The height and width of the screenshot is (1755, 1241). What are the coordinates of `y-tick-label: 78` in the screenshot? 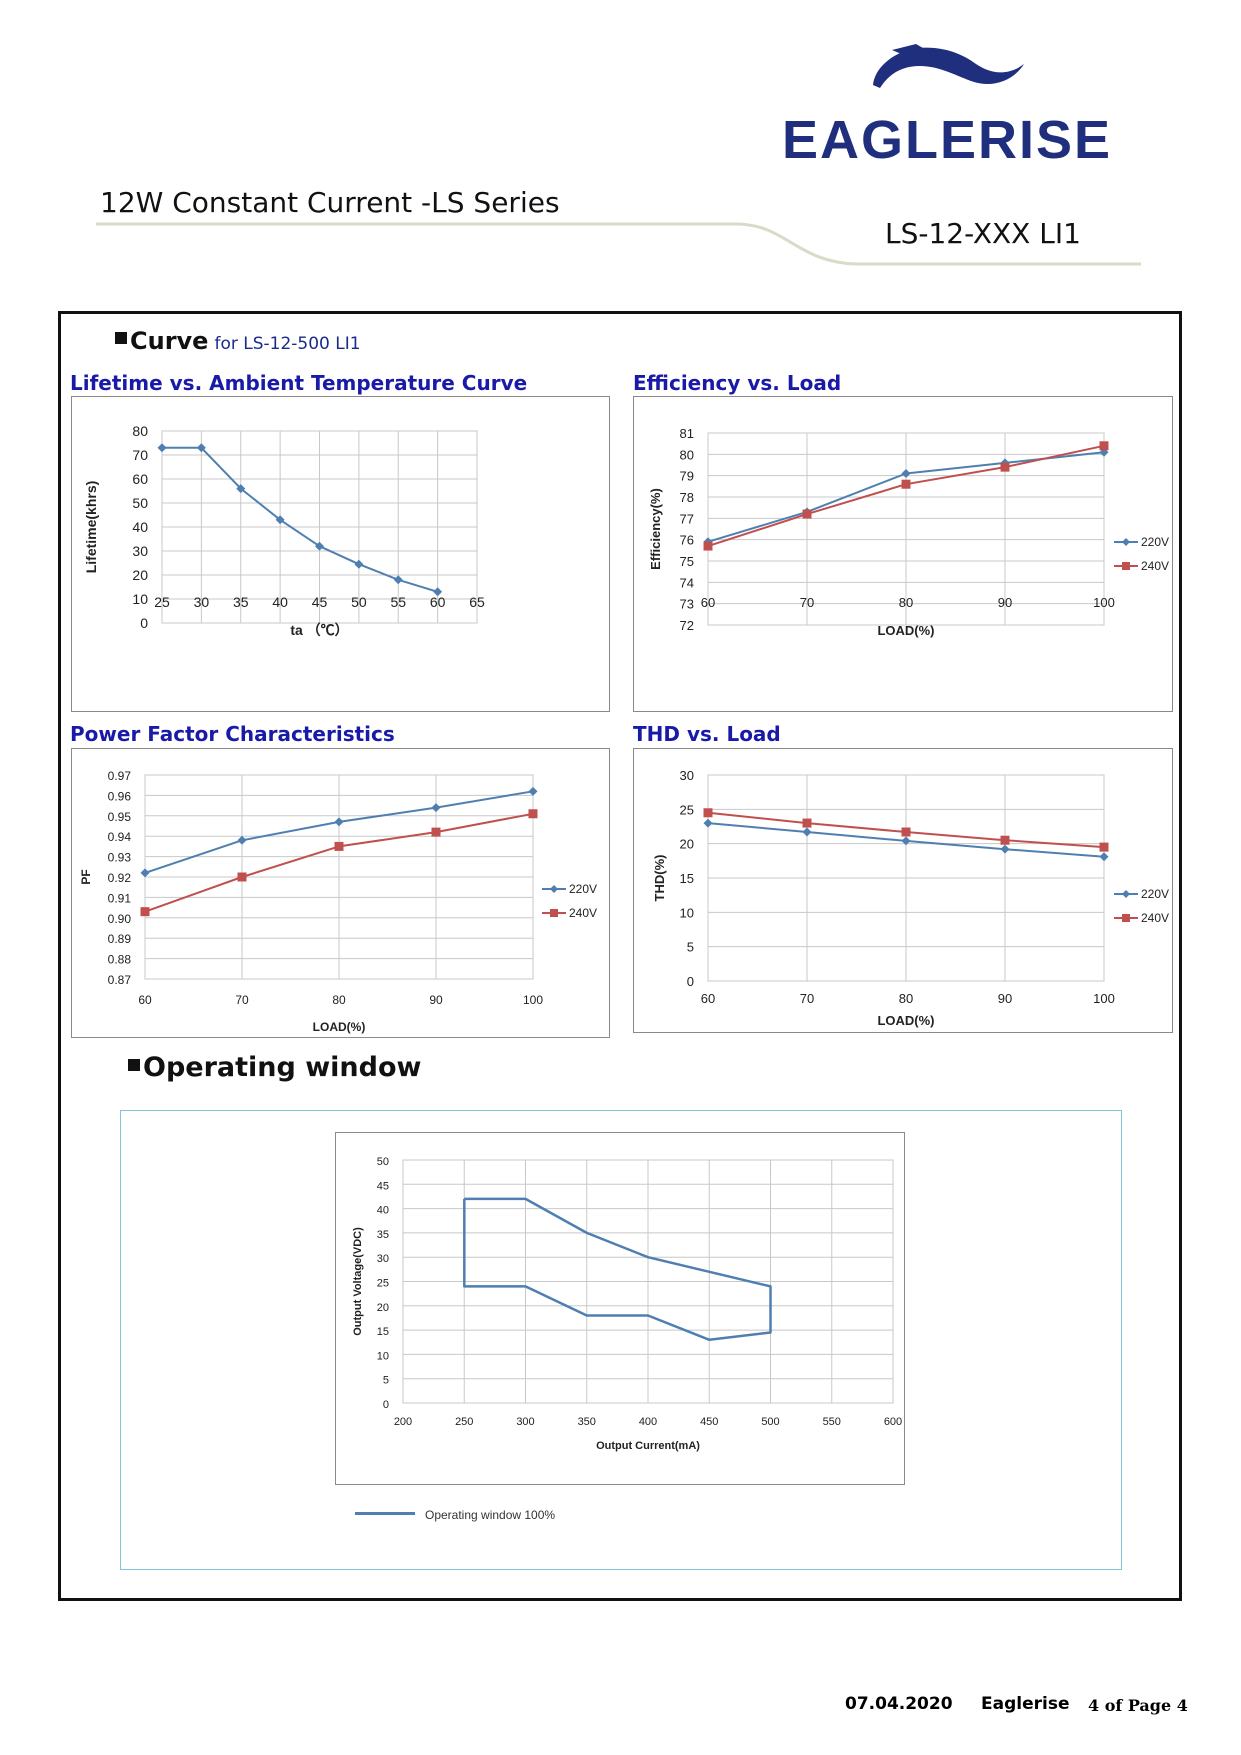 It's located at (687, 497).